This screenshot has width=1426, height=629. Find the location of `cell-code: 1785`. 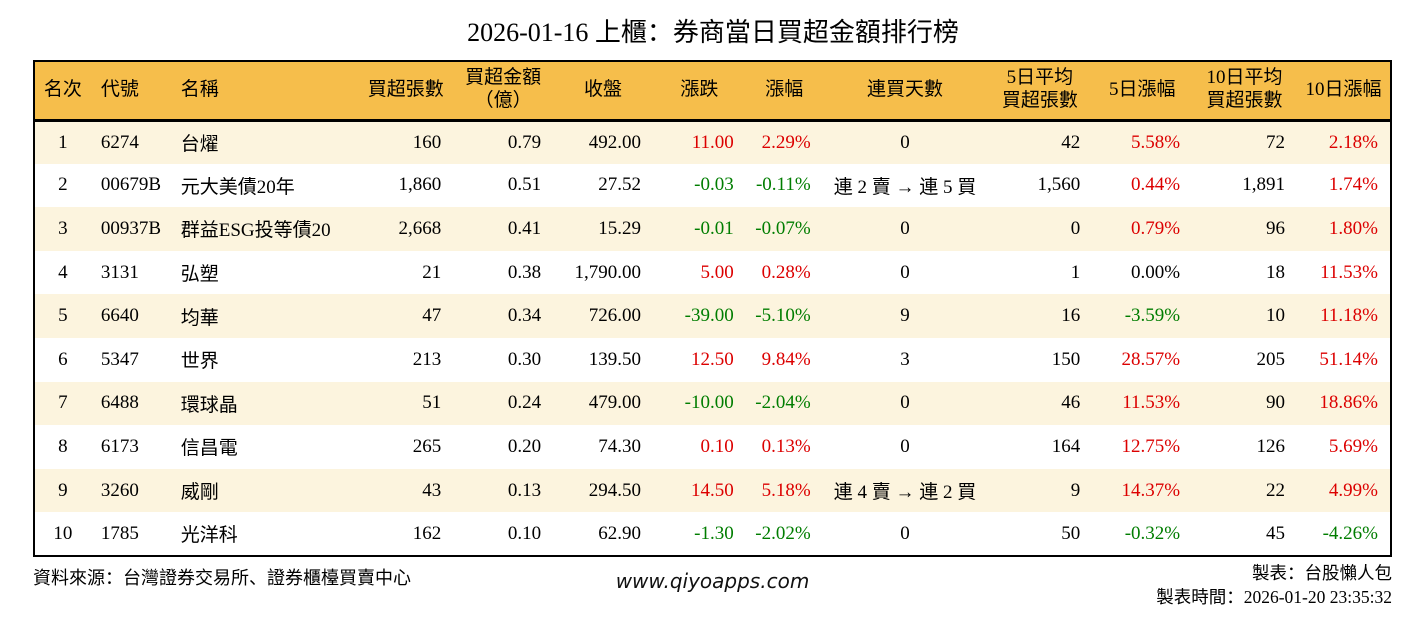

cell-code: 1785 is located at coordinates (119, 533).